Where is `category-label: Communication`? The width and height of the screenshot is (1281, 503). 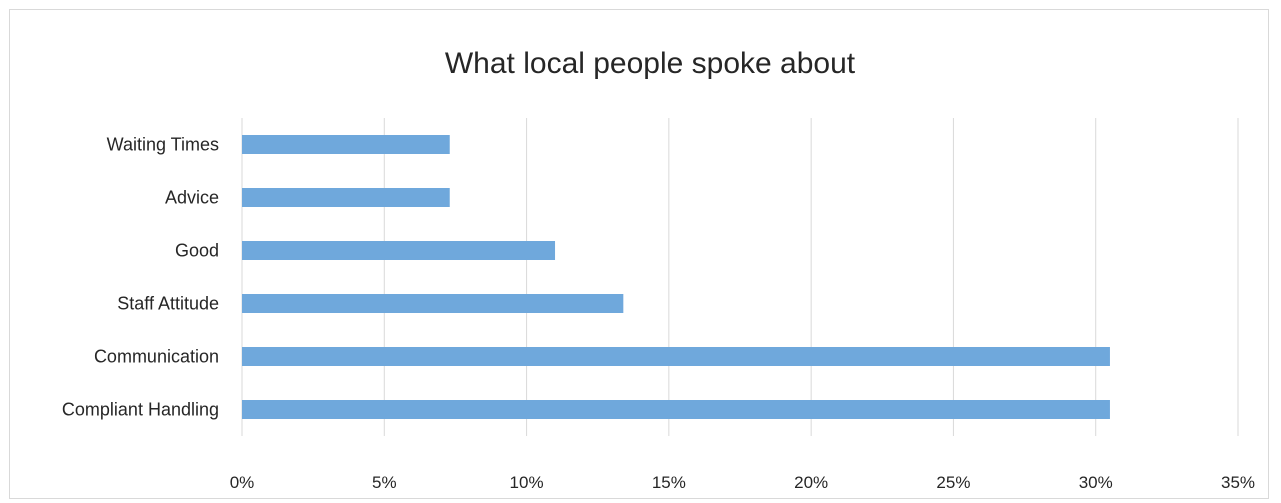
category-label: Communication is located at coordinates (156, 357).